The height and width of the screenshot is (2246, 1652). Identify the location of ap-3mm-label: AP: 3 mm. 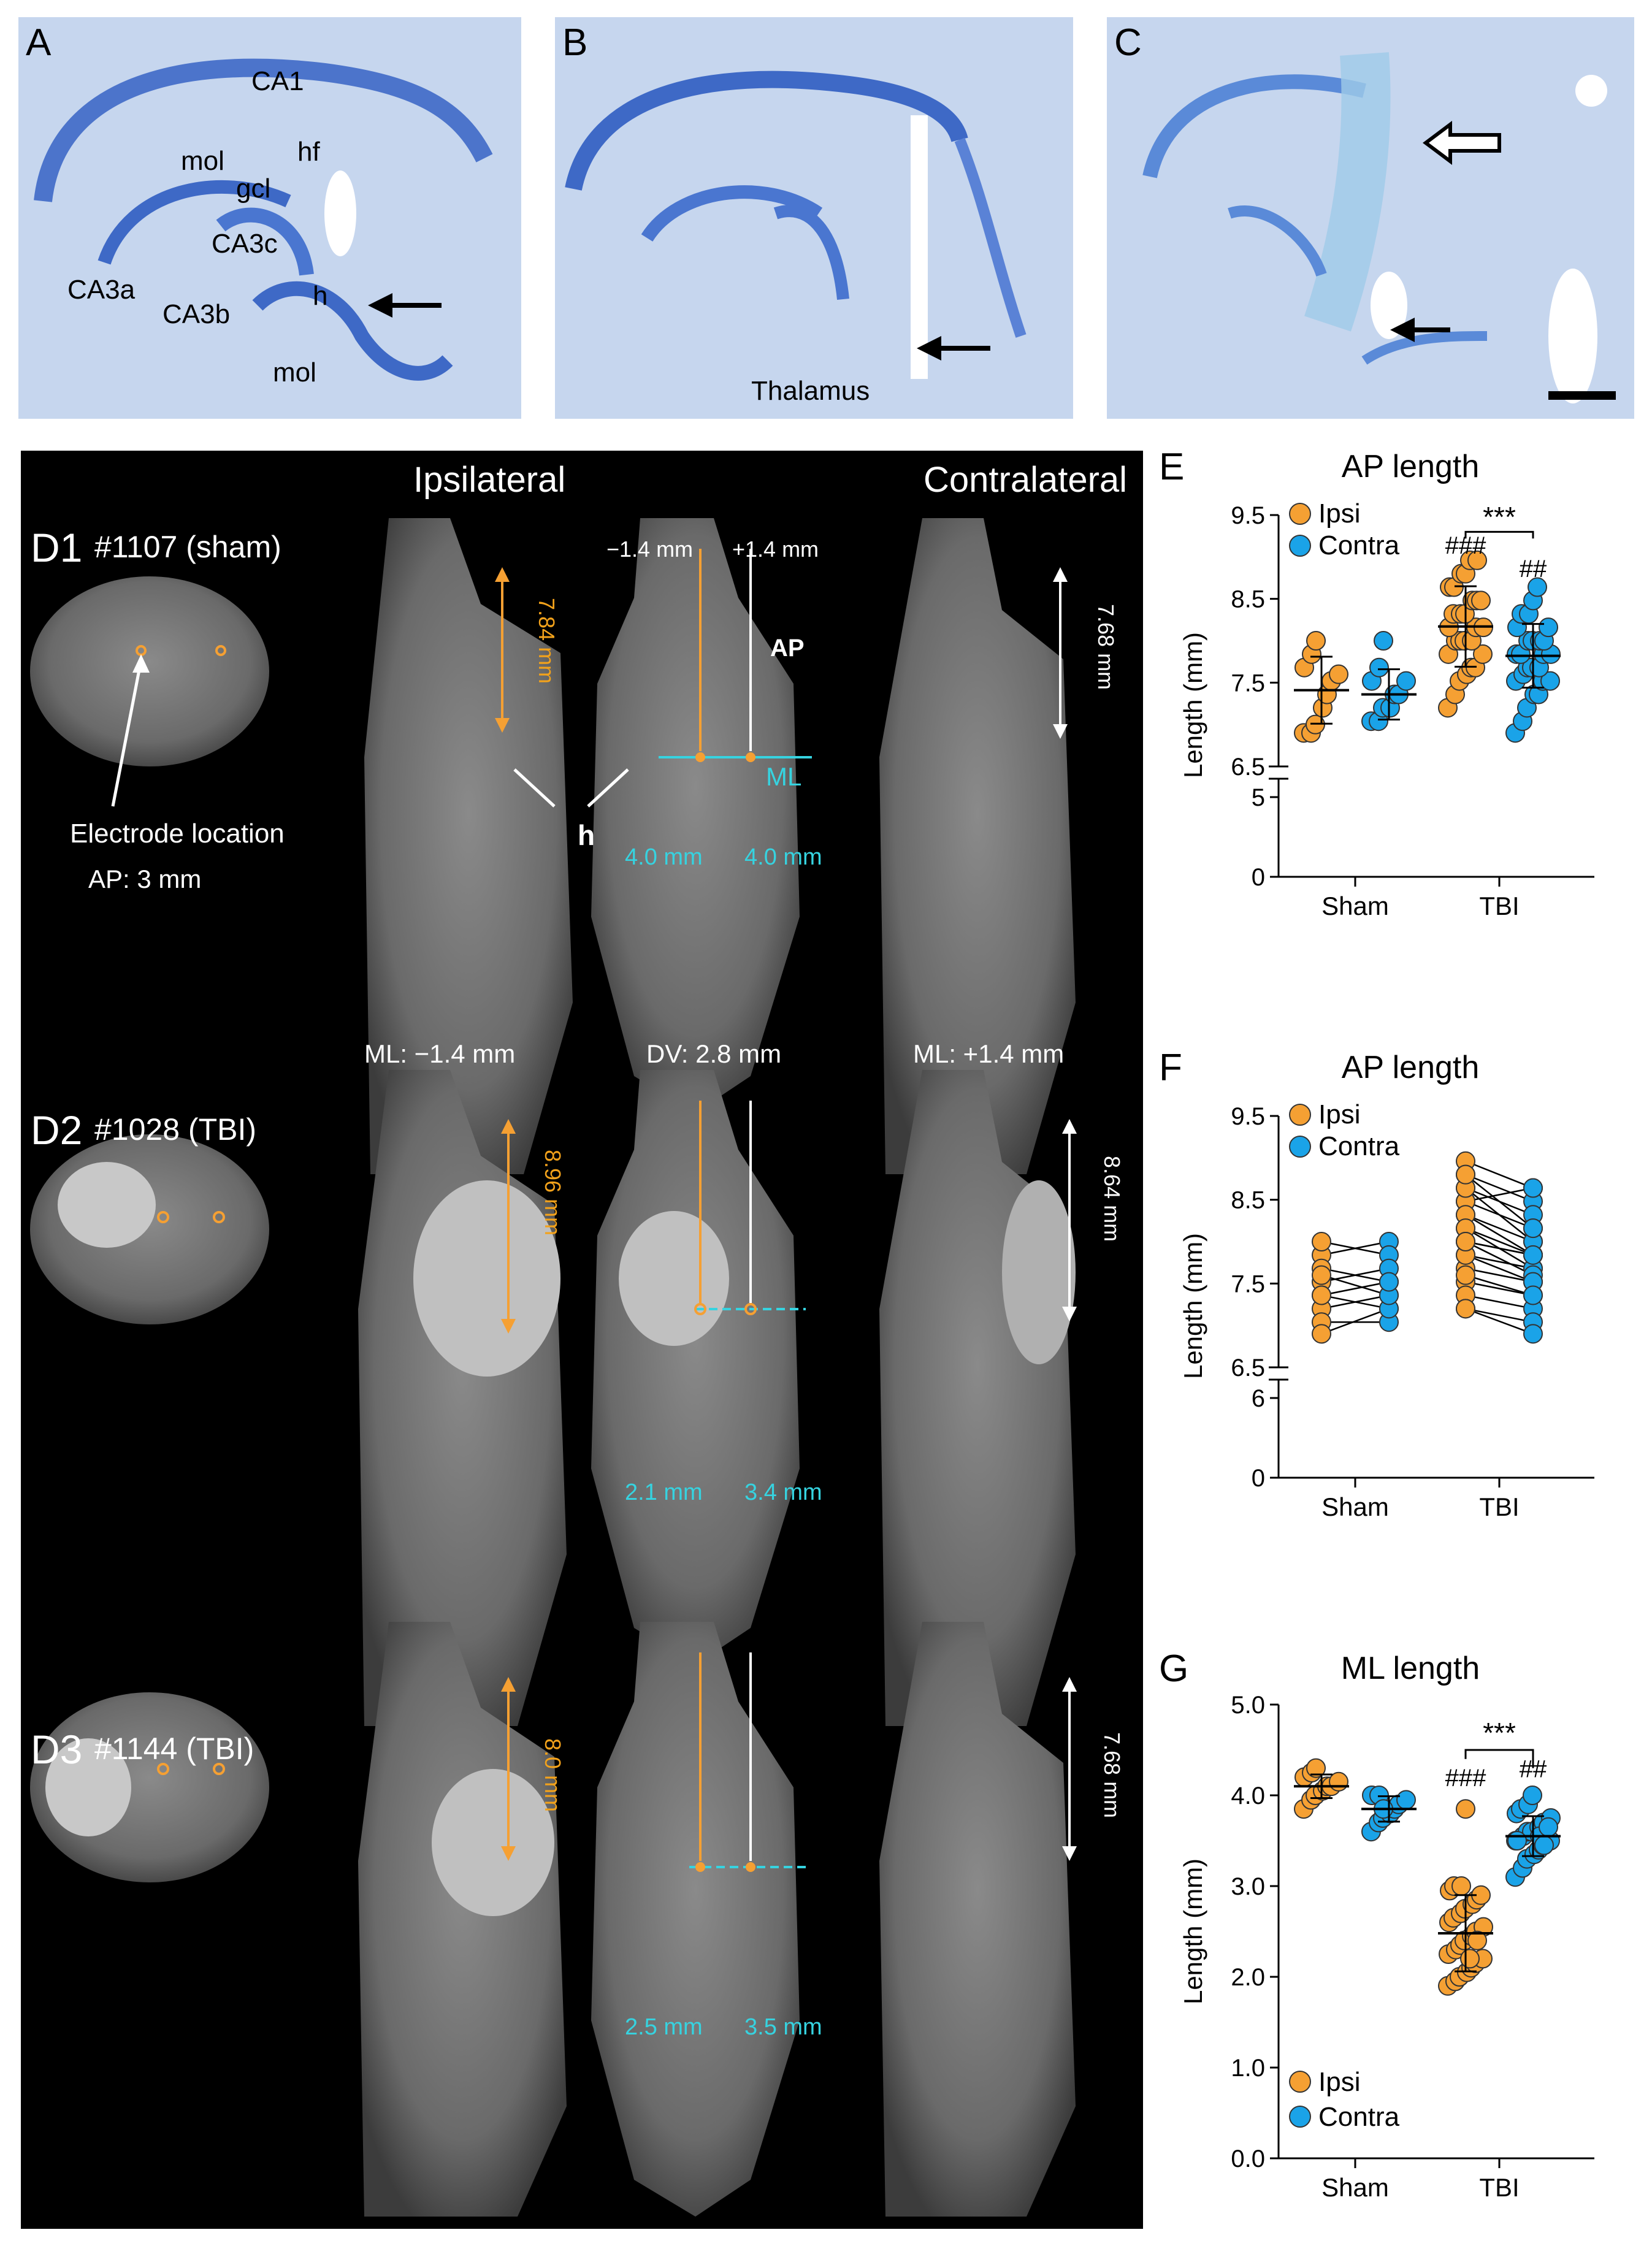
(145, 879).